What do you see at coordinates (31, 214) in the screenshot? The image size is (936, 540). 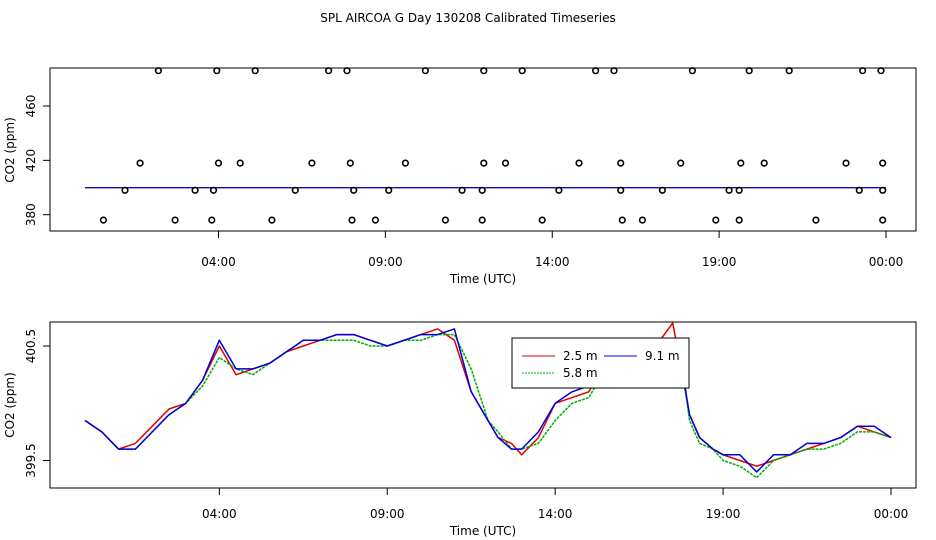 I see `y-tick-label: 380` at bounding box center [31, 214].